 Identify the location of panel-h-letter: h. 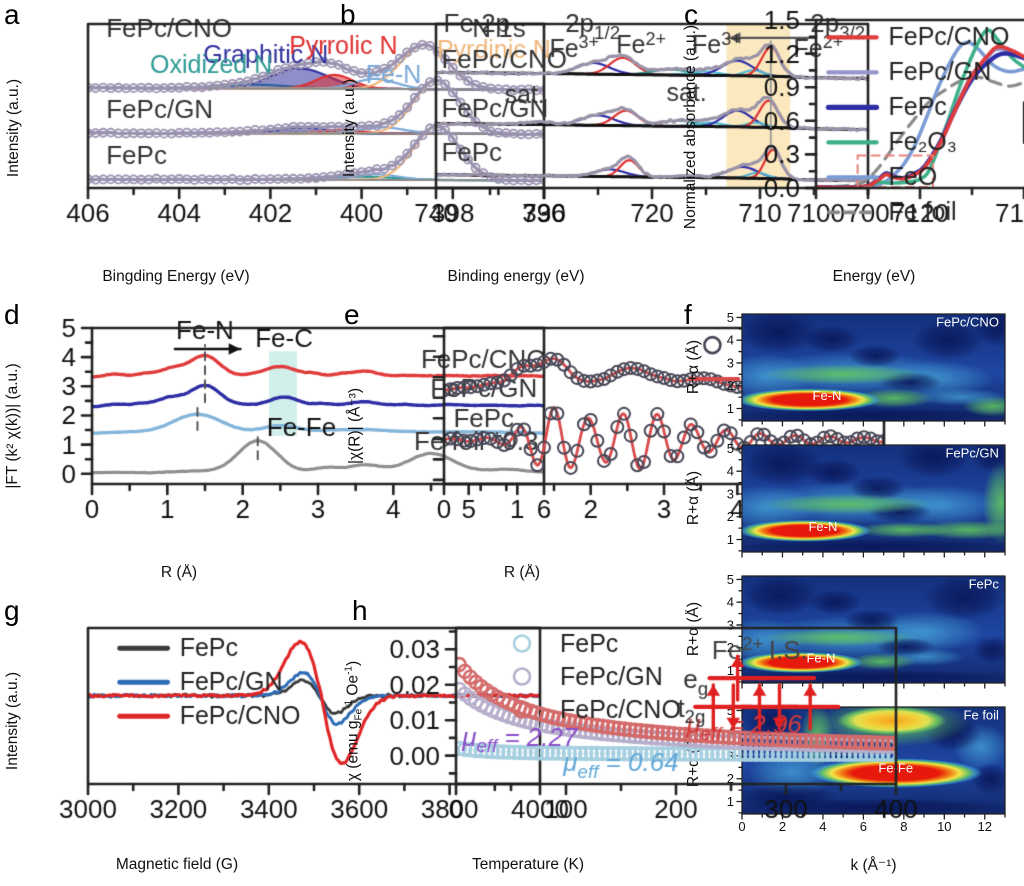
(360, 610).